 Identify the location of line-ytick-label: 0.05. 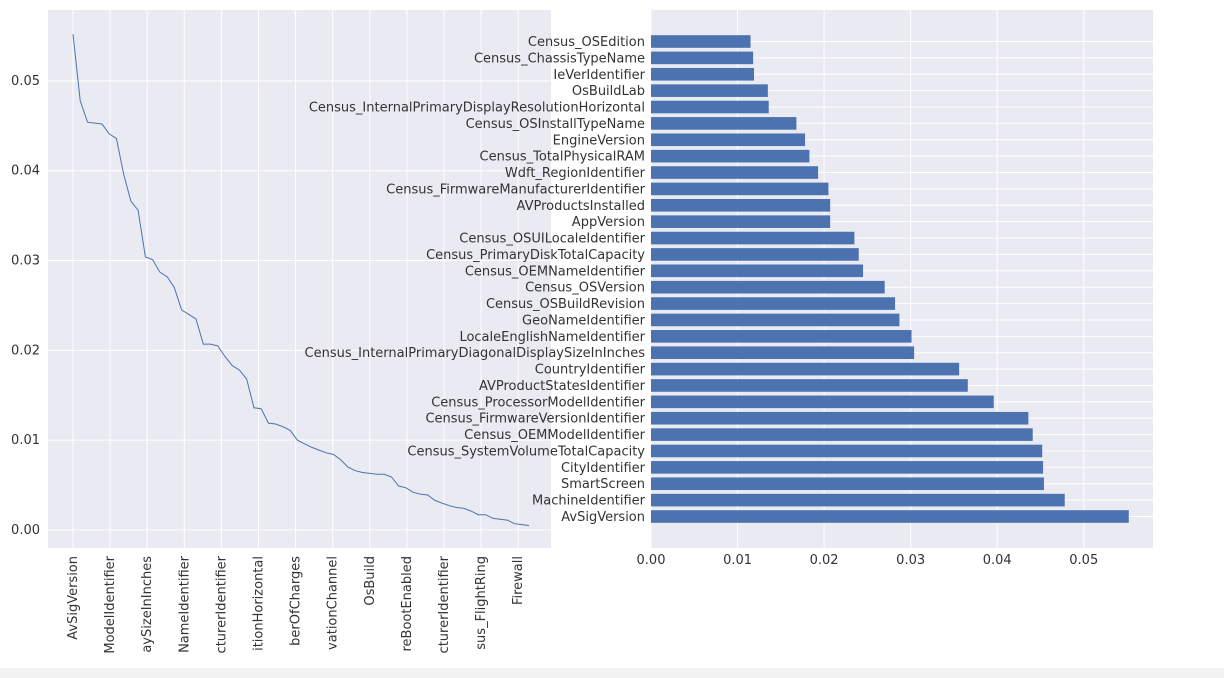
(25, 81).